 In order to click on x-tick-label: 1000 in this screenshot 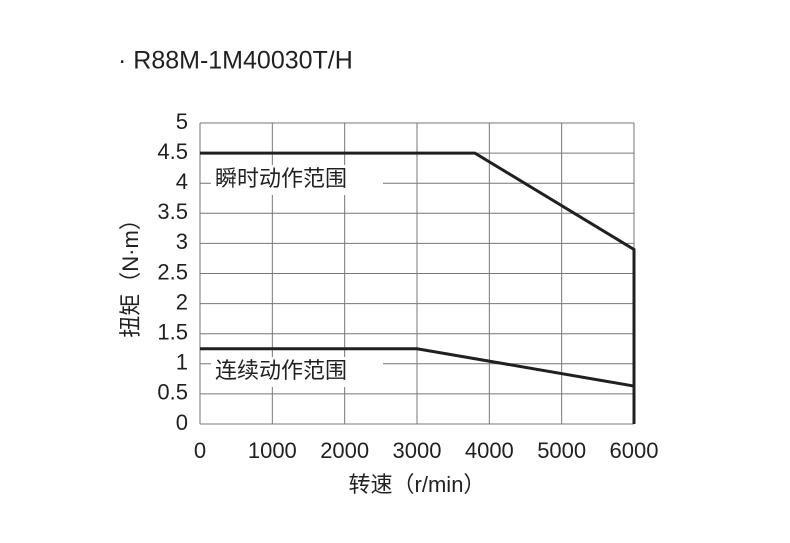, I will do `click(272, 450)`.